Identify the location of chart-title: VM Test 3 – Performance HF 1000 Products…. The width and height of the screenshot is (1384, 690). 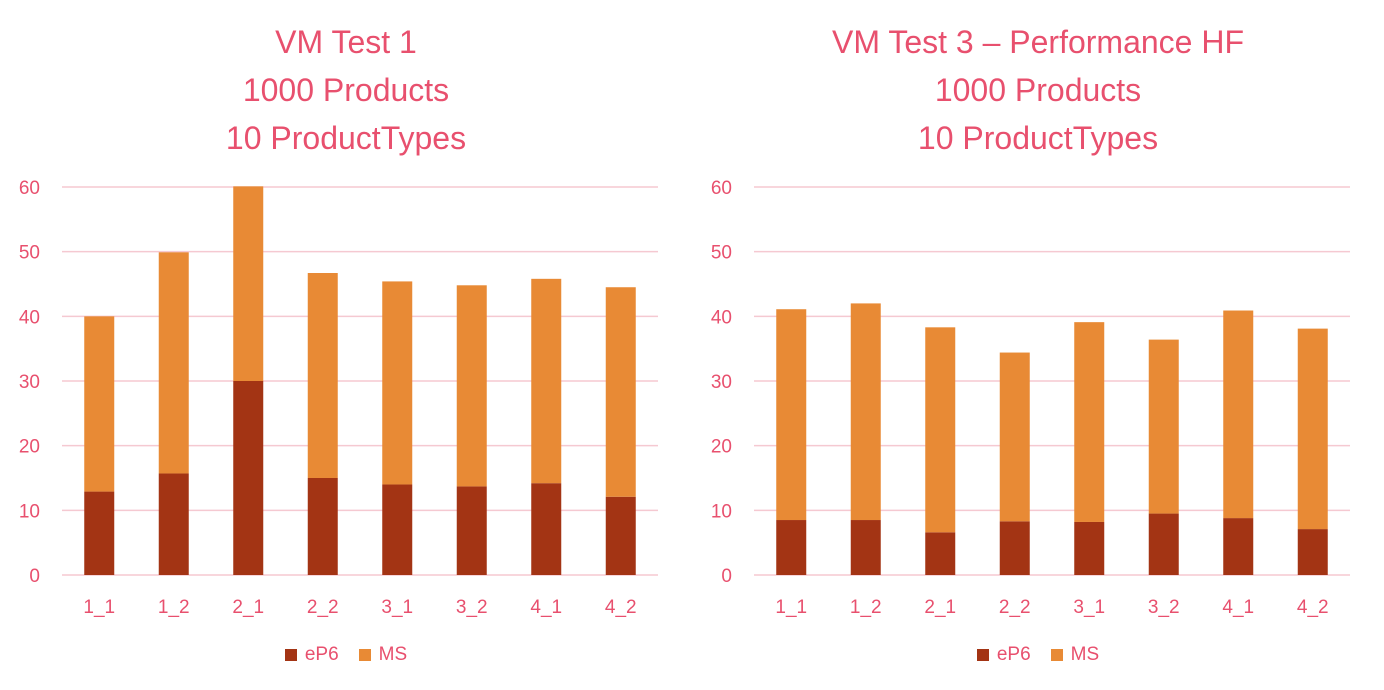
(1038, 90).